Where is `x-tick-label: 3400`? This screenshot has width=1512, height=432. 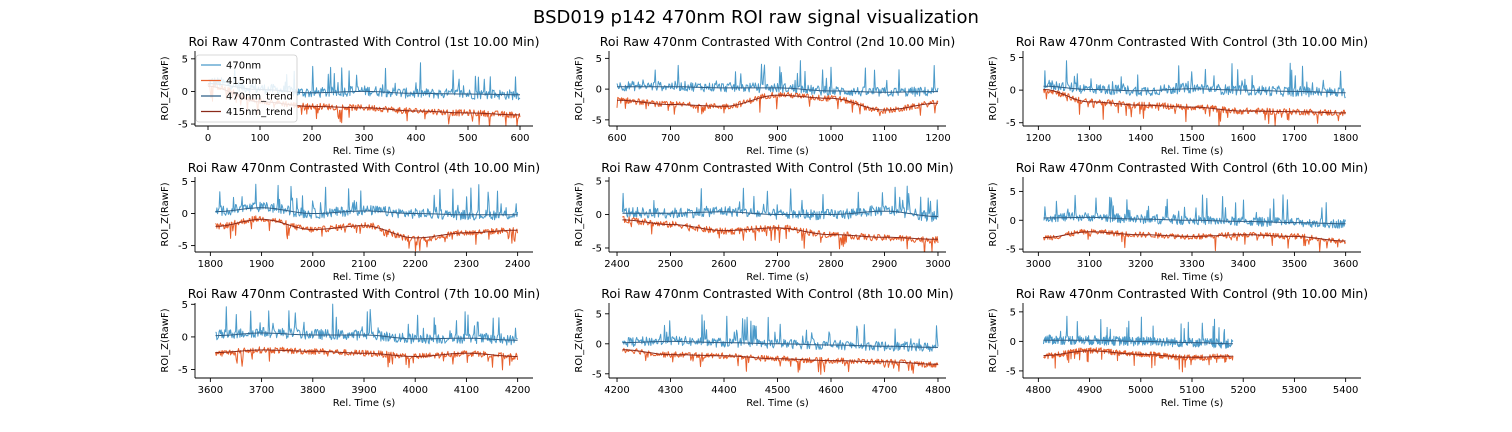
x-tick-label: 3400 is located at coordinates (1242, 264).